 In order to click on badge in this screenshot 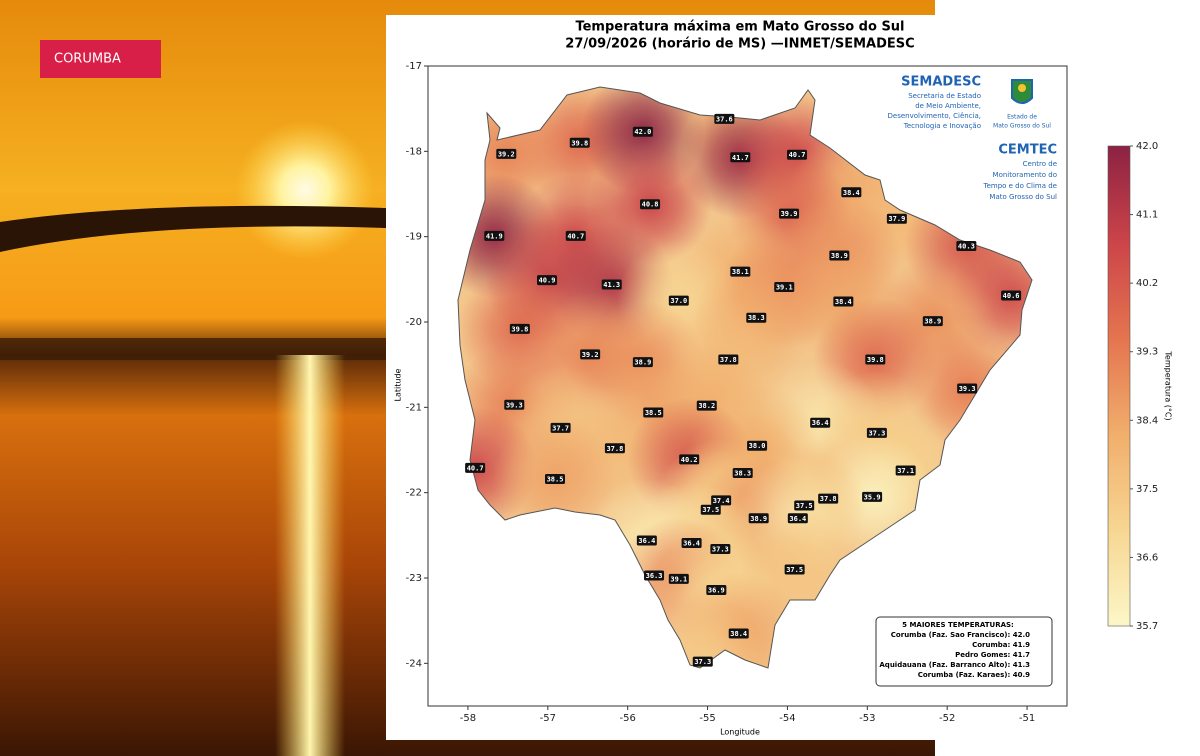, I will do `click(100, 59)`.